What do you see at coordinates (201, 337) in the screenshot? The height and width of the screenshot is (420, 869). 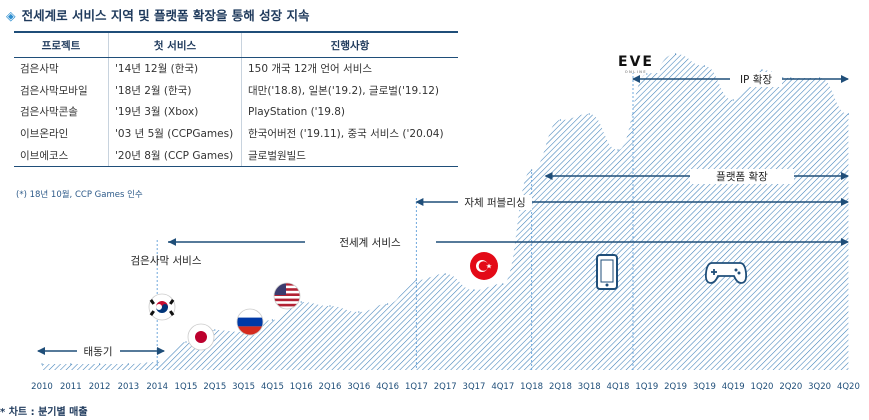 I see `japan-flag-icon` at bounding box center [201, 337].